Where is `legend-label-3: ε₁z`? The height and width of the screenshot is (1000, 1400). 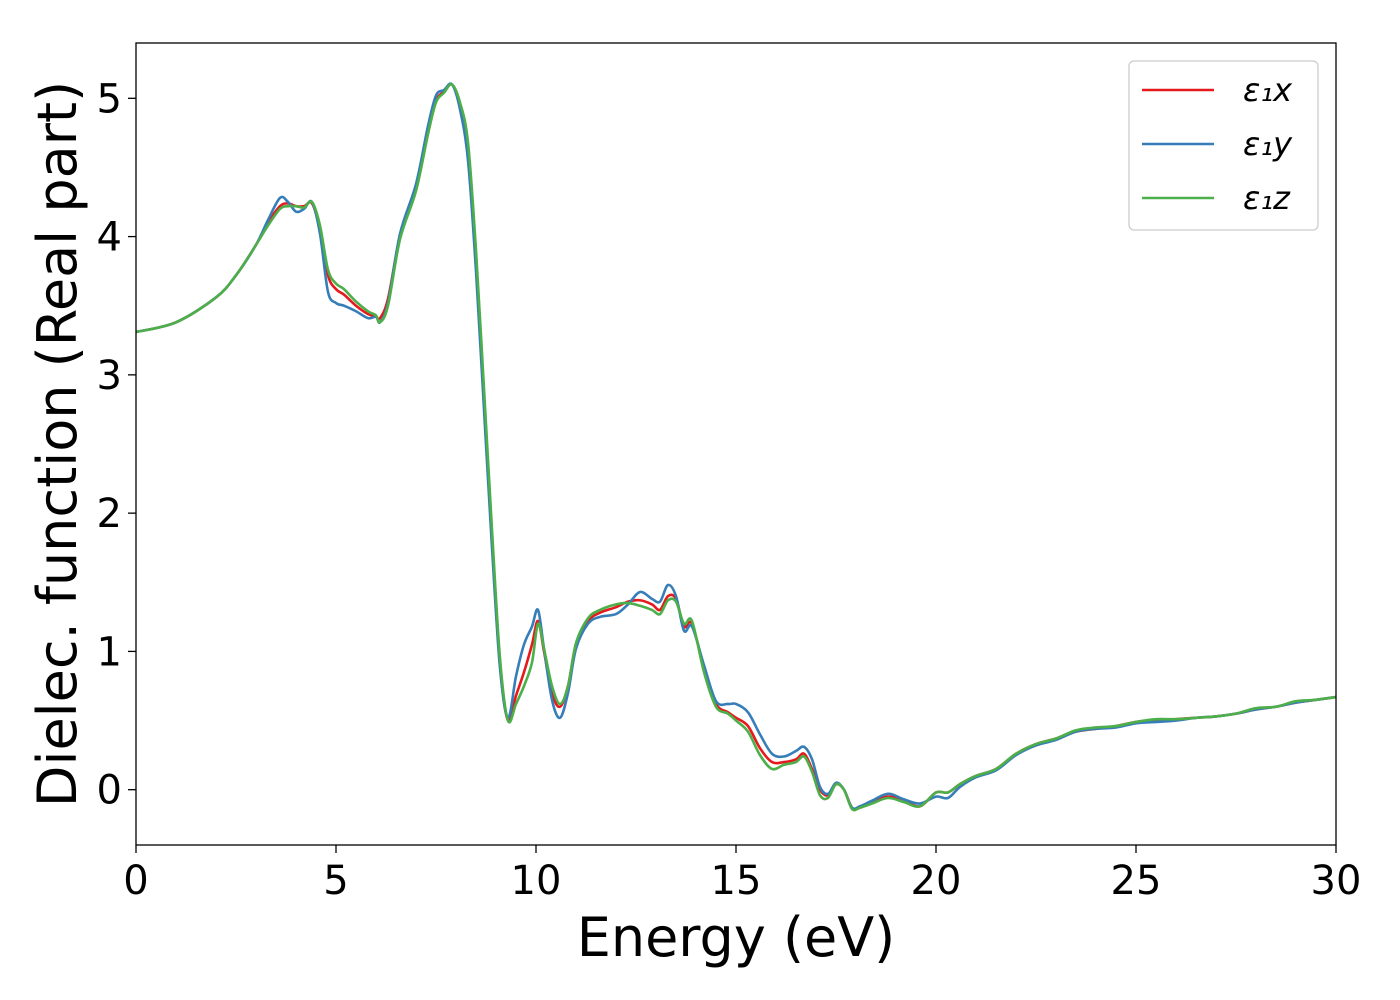
legend-label-3: ε₁z is located at coordinates (1267, 198).